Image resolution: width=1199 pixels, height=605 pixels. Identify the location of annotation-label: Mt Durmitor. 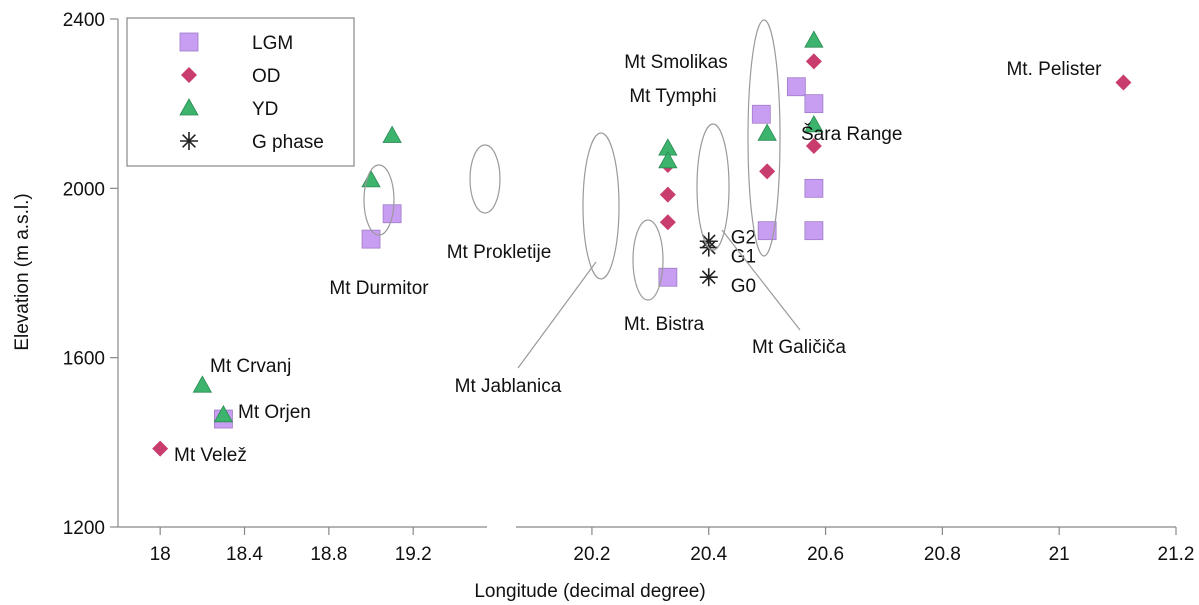
(379, 288).